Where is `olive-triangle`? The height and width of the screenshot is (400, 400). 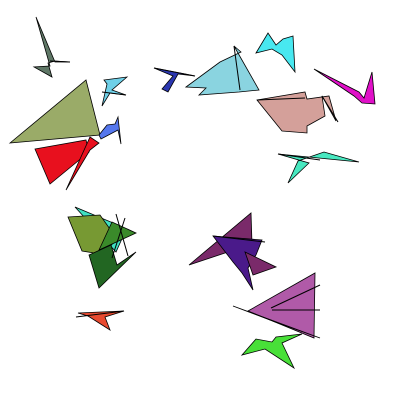 olive-triangle is located at coordinates (54, 111).